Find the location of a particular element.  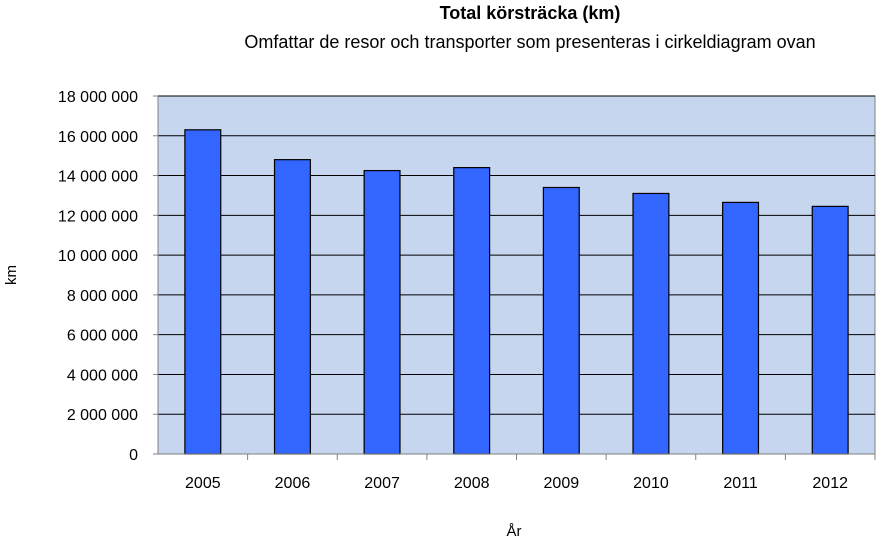

bar-2012 is located at coordinates (830, 330).